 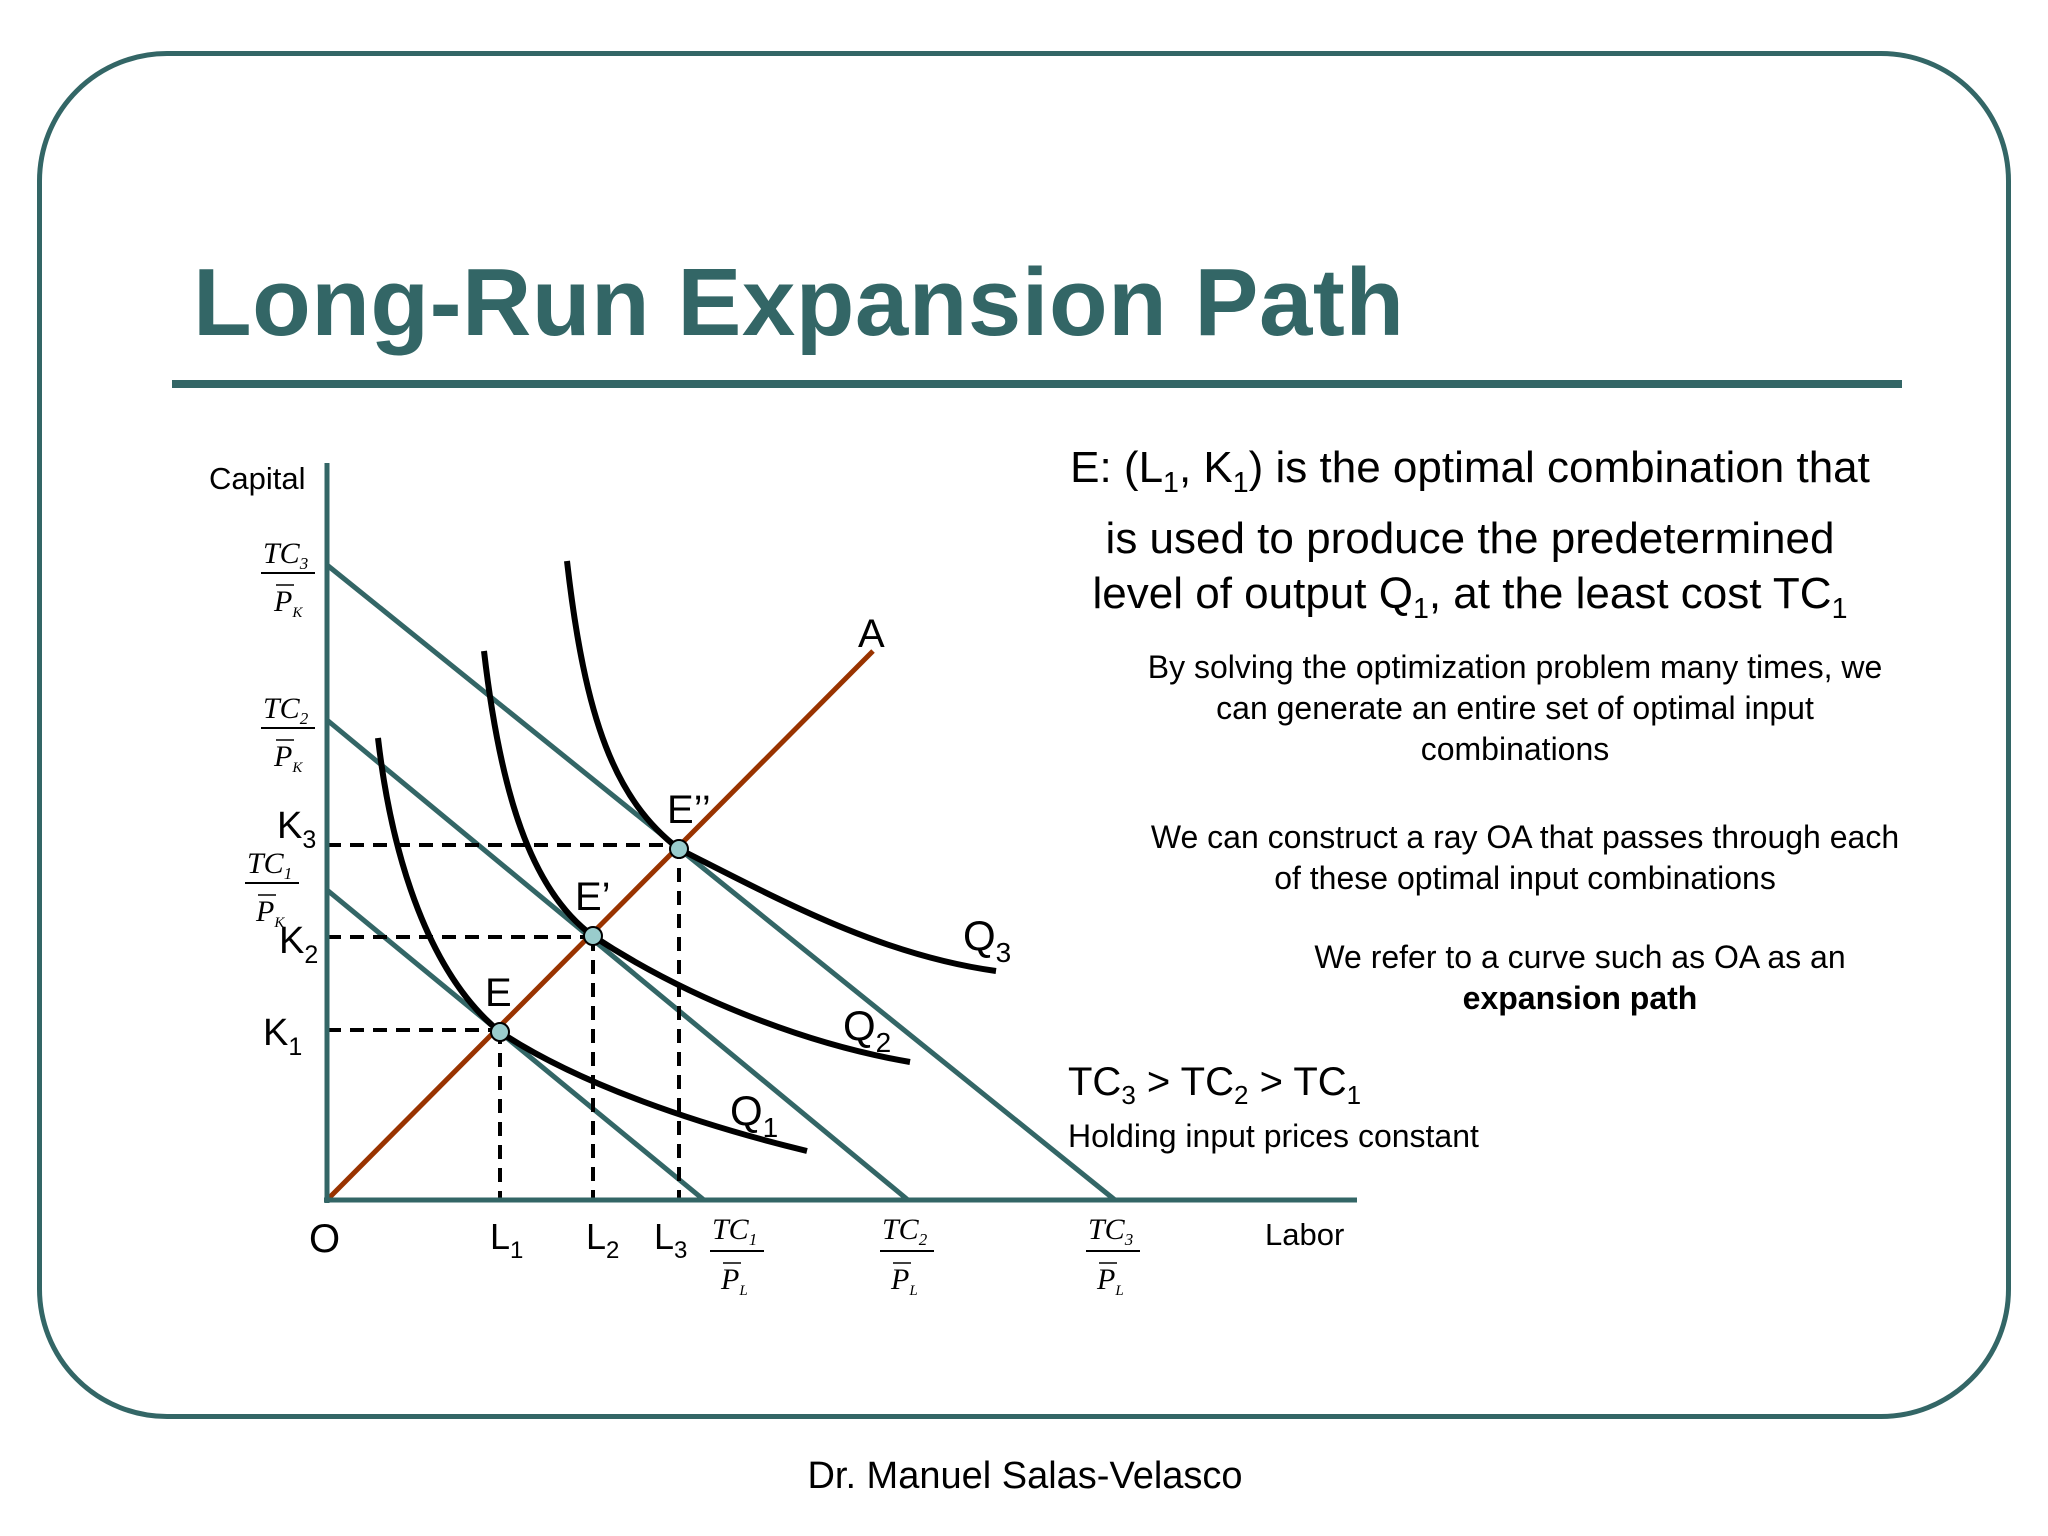 I want to click on expansion-path-prefix: We refer to a curve such as OA as an, so click(x=1580, y=957).